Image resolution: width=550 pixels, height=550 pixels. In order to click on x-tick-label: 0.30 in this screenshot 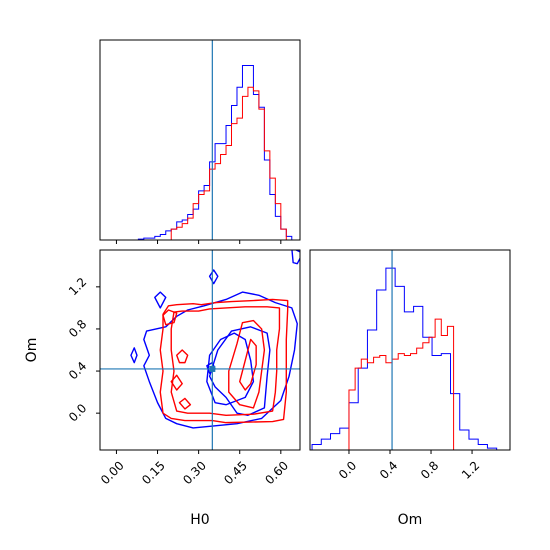, I will do `click(194, 472)`.